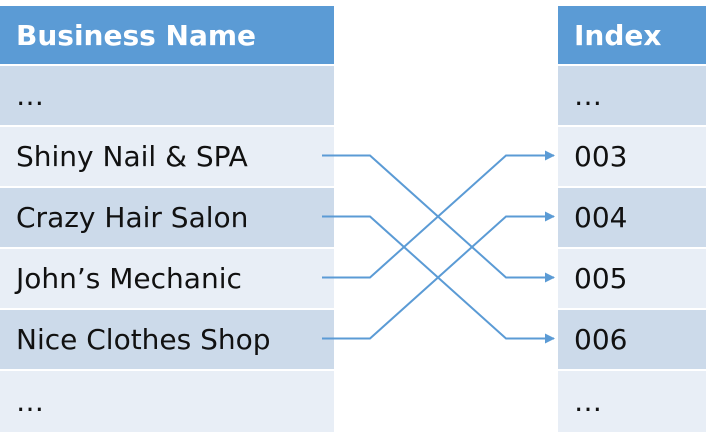  I want to click on business-row: John’s Mechanic, so click(167, 279).